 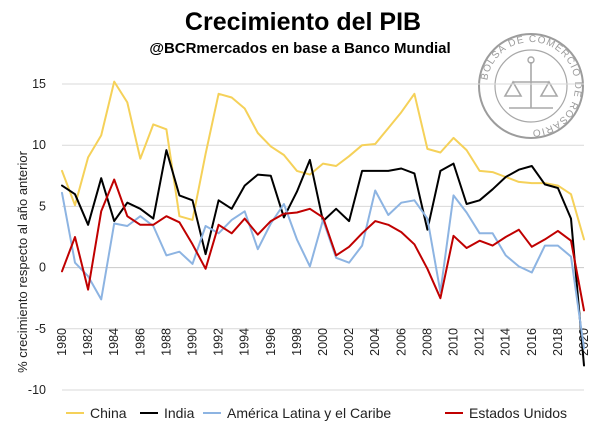 What do you see at coordinates (531, 86) in the screenshot?
I see `bcr-seal-logo: BOLSA DE COMERCIO DE ROSARIO` at bounding box center [531, 86].